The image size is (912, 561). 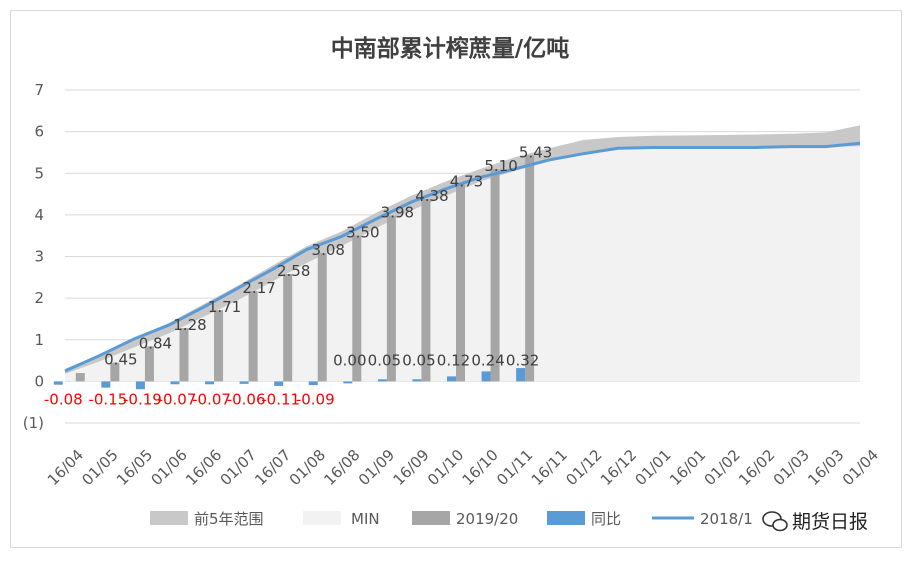 What do you see at coordinates (169, 518) in the screenshot?
I see `legend-swatch-range` at bounding box center [169, 518].